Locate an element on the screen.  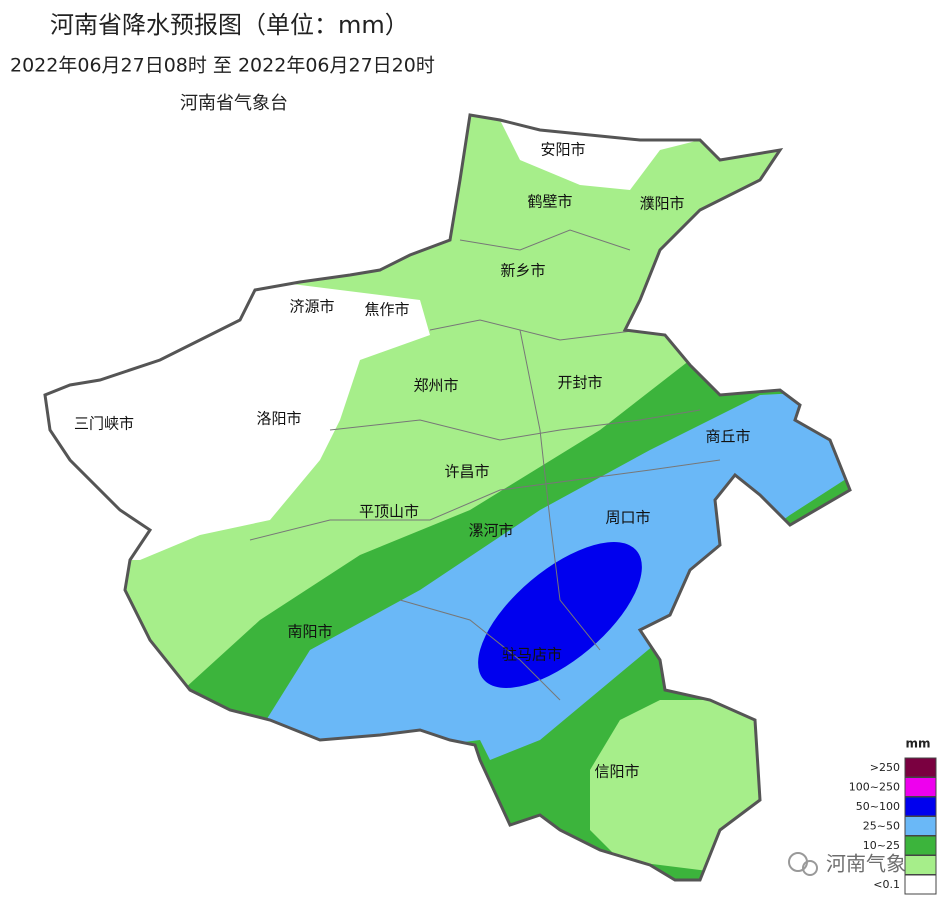
city-label: 洛阳市 is located at coordinates (278, 419).